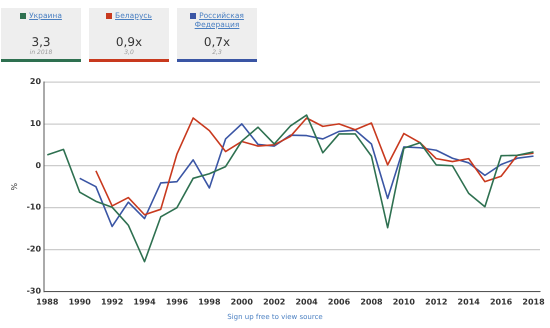 Image resolution: width=550 pixels, height=328 pixels. What do you see at coordinates (242, 301) in the screenshot?
I see `x-tick-label: 2000` at bounding box center [242, 301].